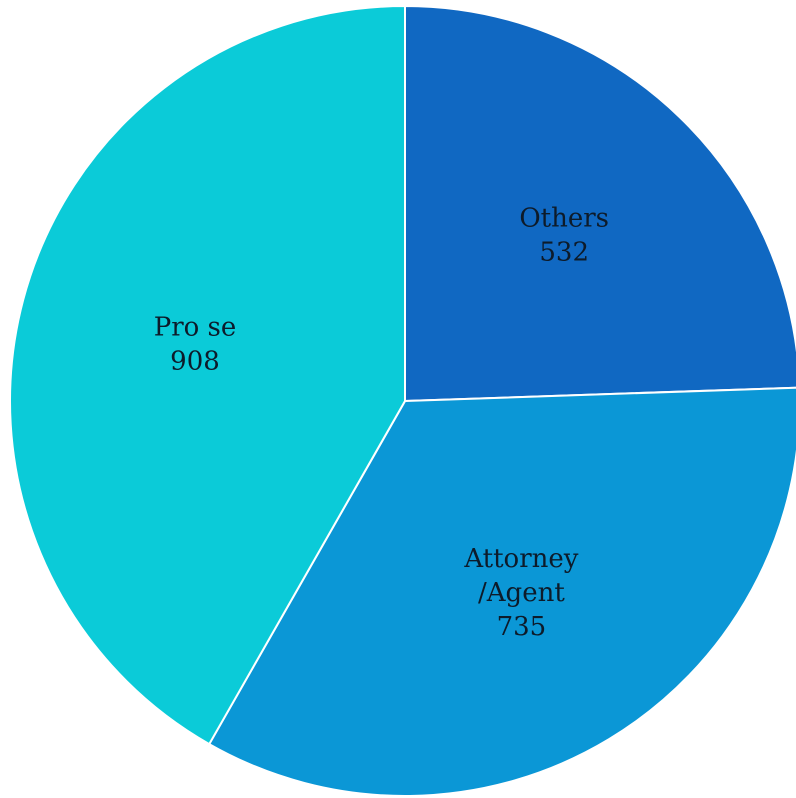 The width and height of the screenshot is (796, 798). Describe the element at coordinates (564, 252) in the screenshot. I see `slice-value-label: 532` at that location.